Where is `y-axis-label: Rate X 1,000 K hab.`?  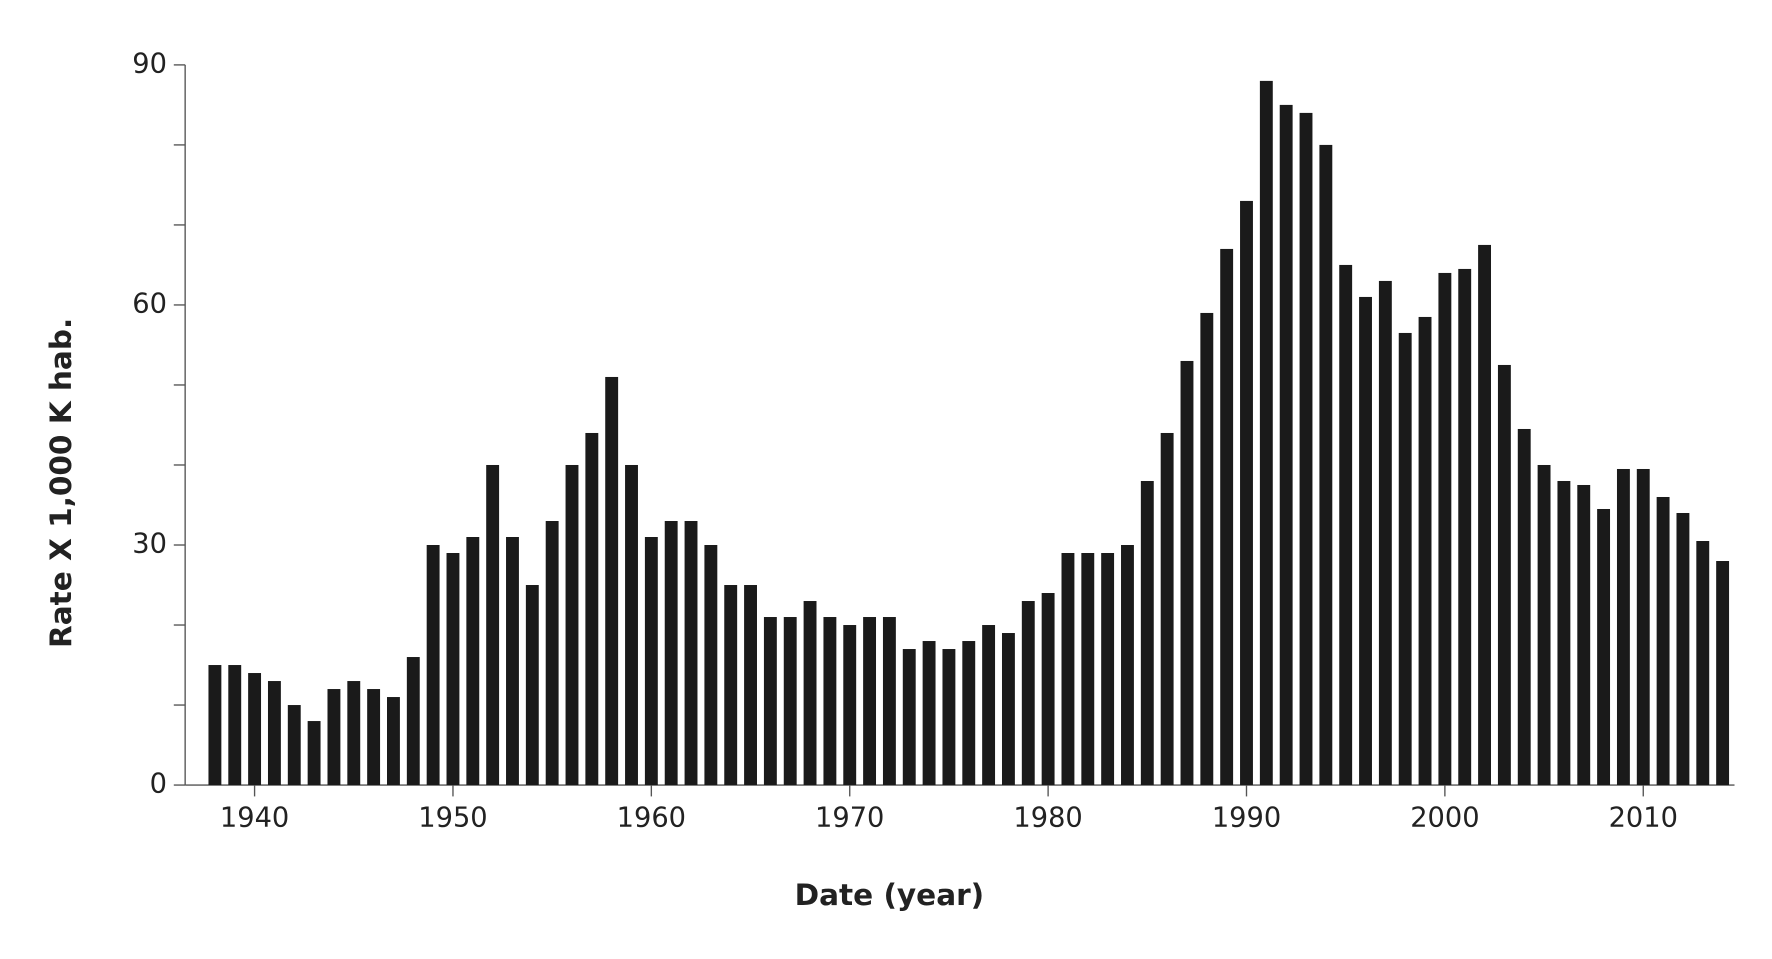
y-axis-label: Rate X 1,000 K hab. is located at coordinates (61, 483).